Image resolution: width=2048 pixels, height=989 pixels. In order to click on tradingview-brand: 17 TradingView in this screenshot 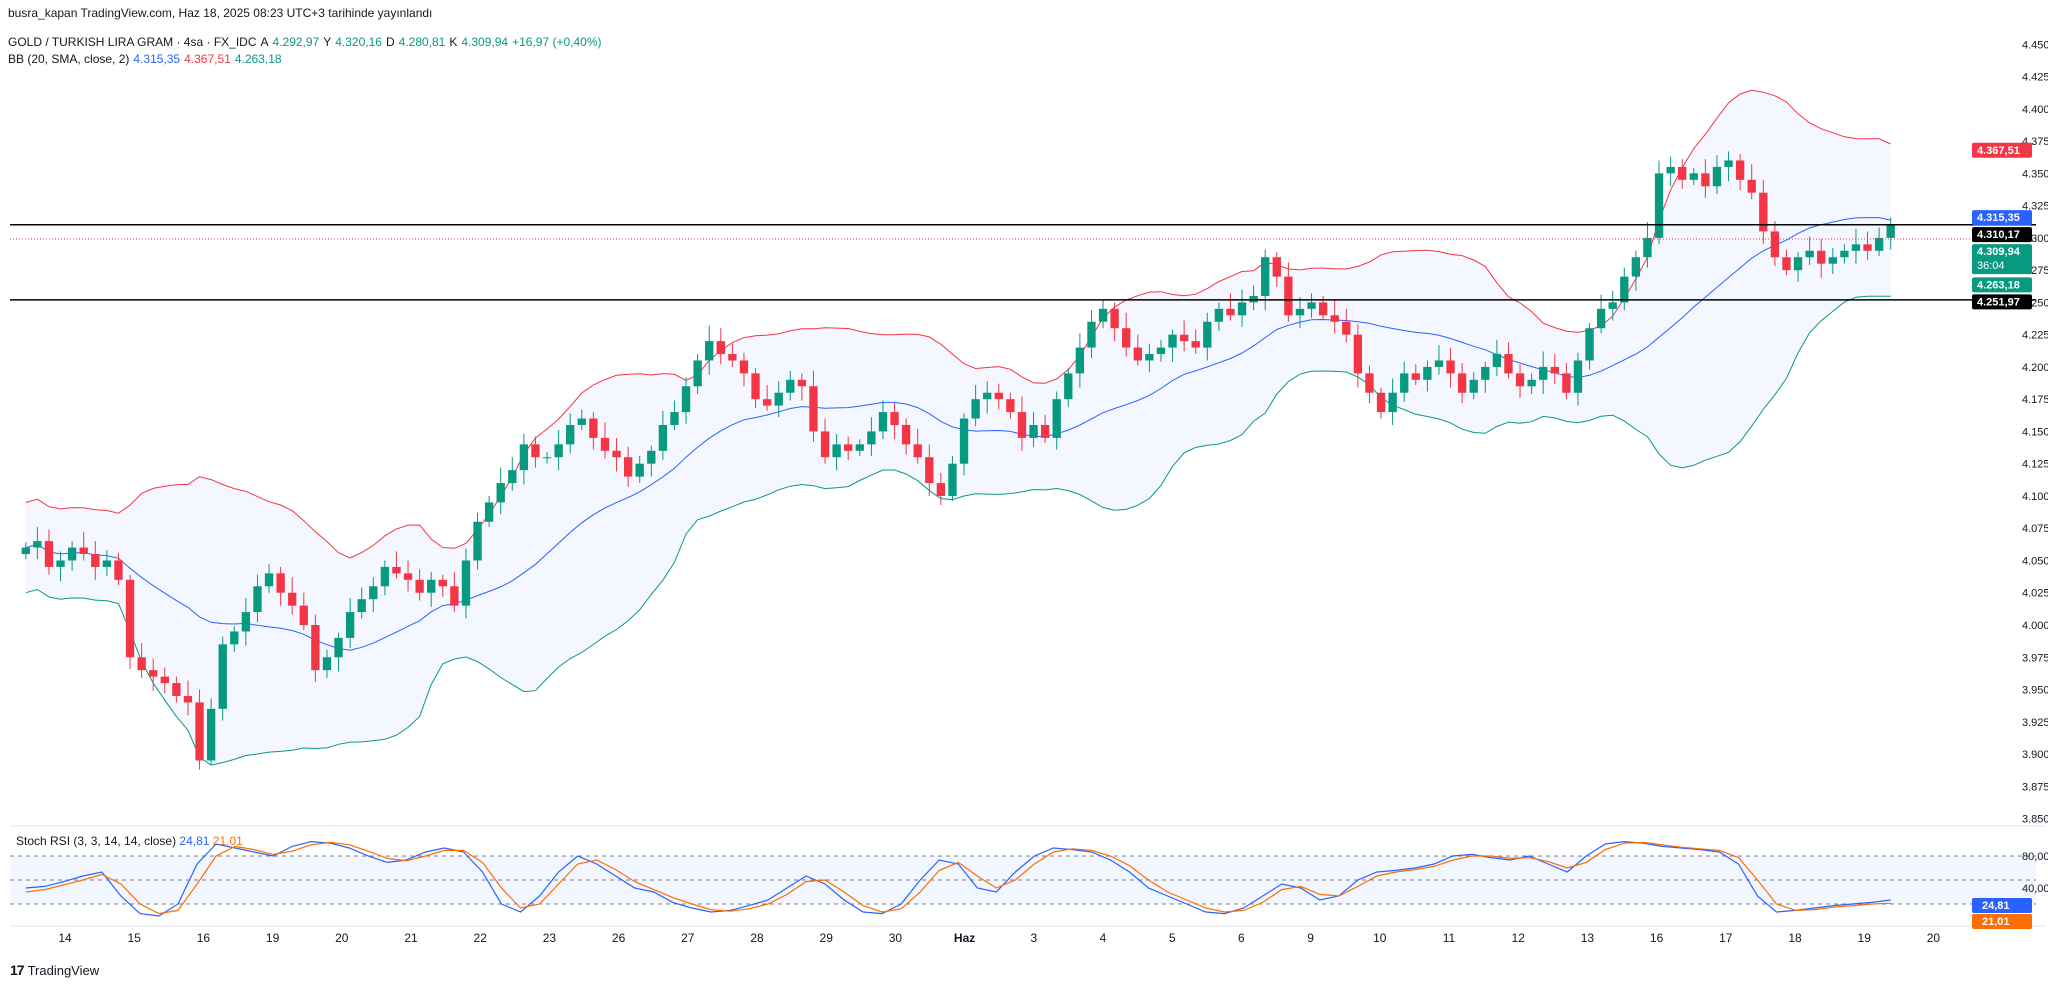, I will do `click(54, 970)`.